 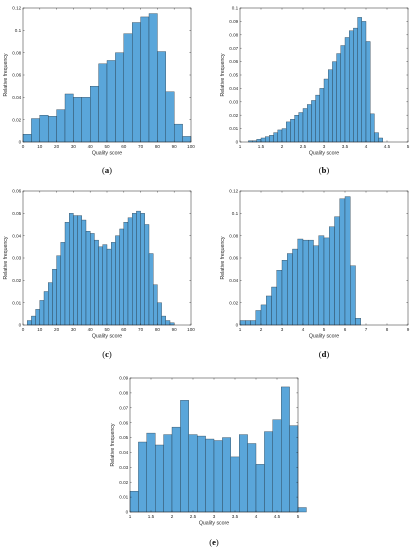 What do you see at coordinates (240, 146) in the screenshot?
I see `x-tick-label: 1` at bounding box center [240, 146].